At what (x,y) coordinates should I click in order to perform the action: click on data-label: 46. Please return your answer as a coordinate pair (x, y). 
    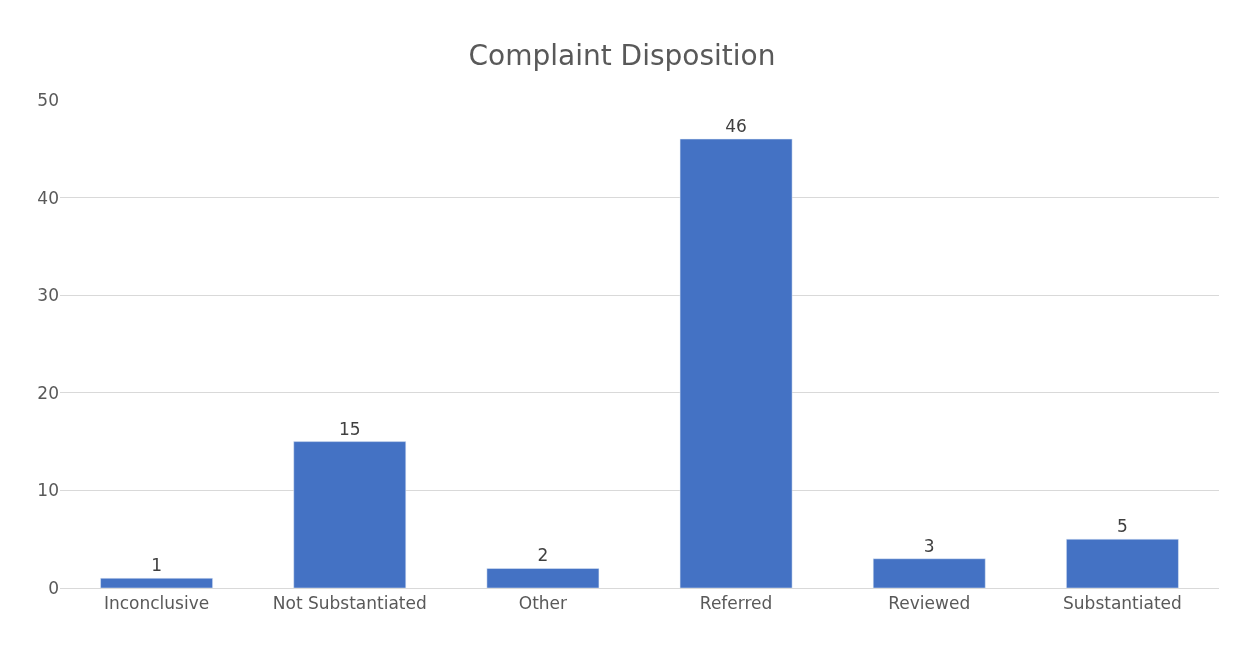
    Looking at the image, I should click on (736, 126).